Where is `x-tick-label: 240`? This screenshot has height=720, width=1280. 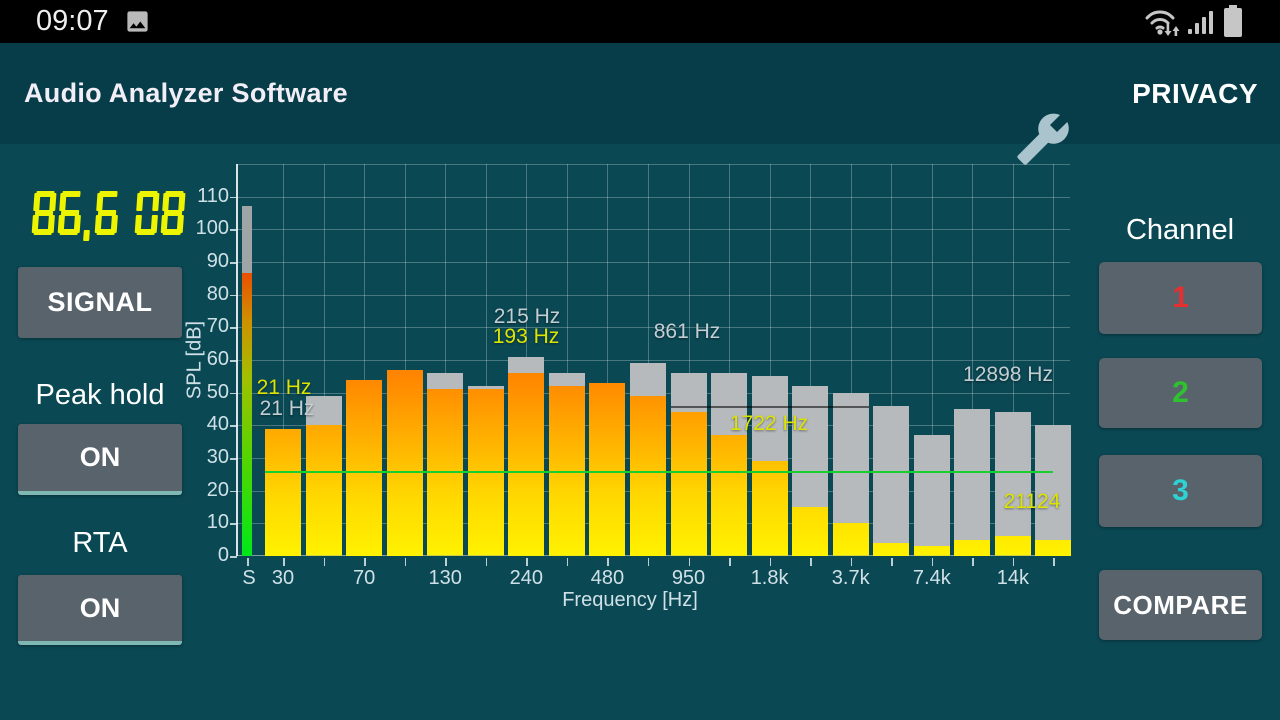 x-tick-label: 240 is located at coordinates (526, 578).